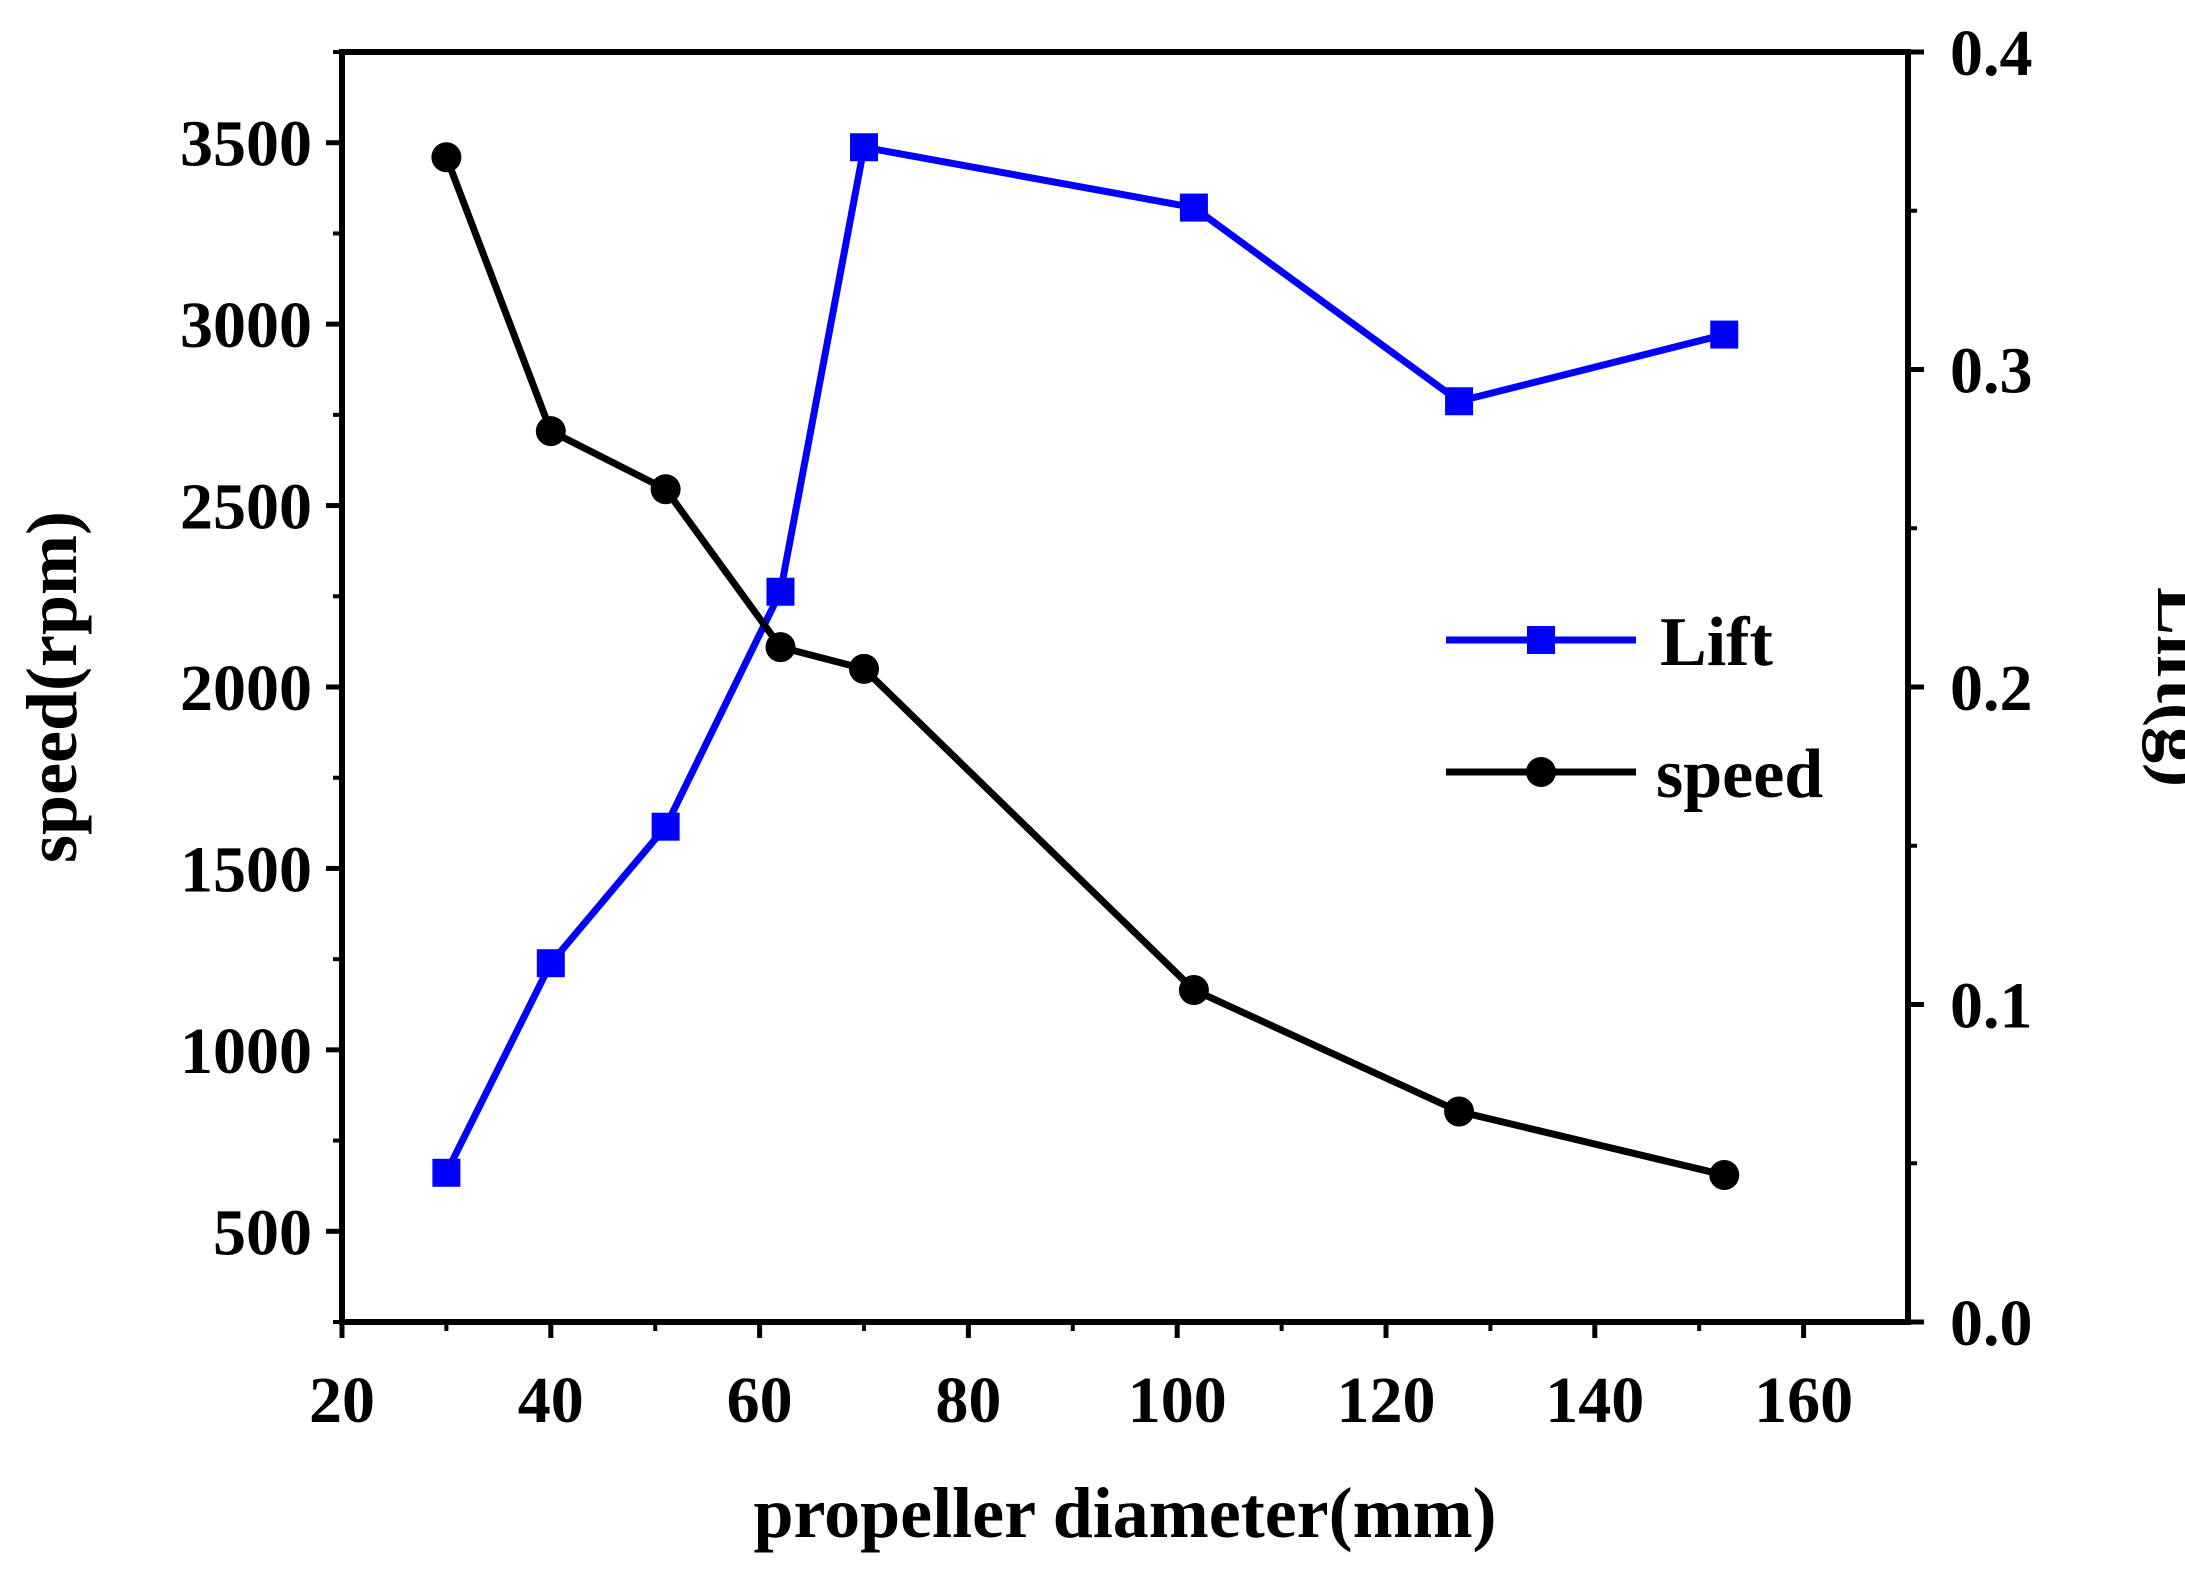 The image size is (2185, 1574). I want to click on y-left-tick-label: 2500, so click(246, 507).